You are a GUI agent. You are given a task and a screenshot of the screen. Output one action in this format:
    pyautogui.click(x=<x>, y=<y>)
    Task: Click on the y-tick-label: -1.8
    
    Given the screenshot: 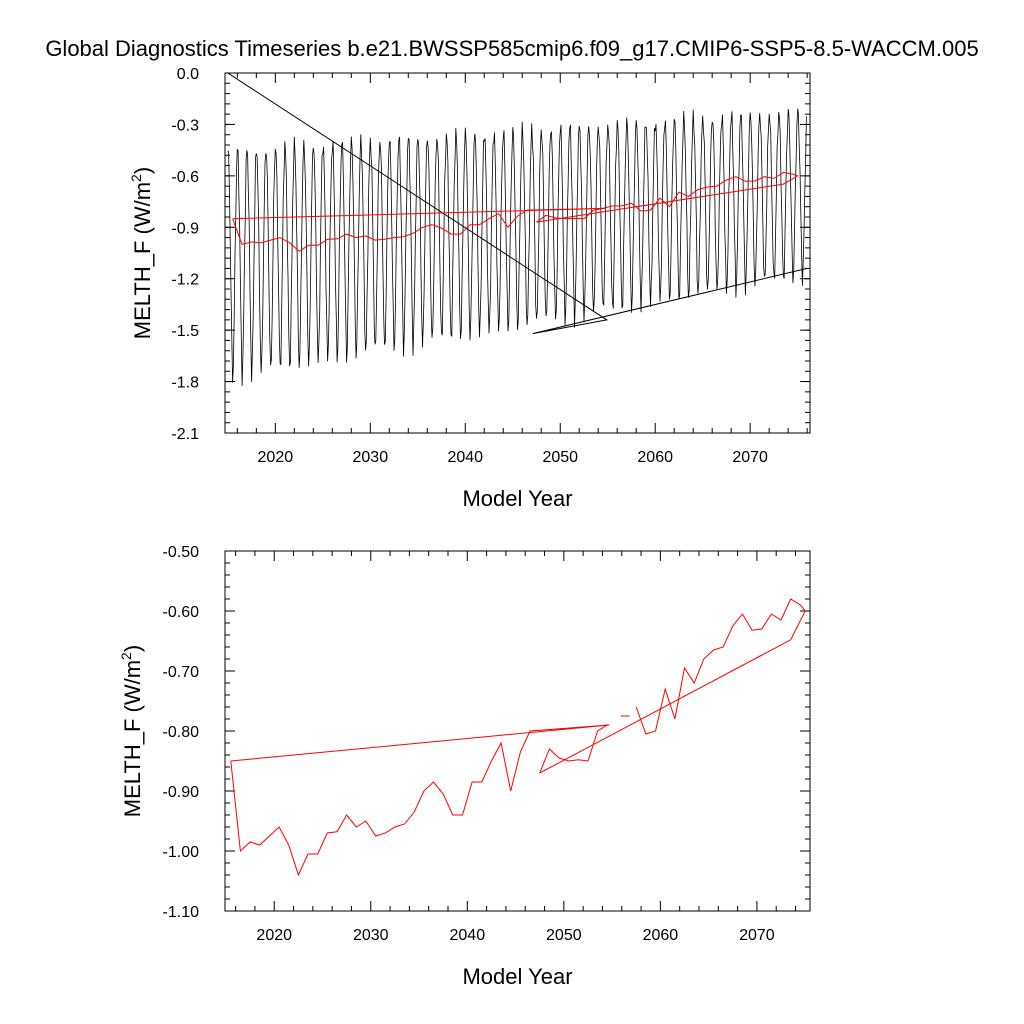 What is the action you would take?
    pyautogui.click(x=185, y=383)
    